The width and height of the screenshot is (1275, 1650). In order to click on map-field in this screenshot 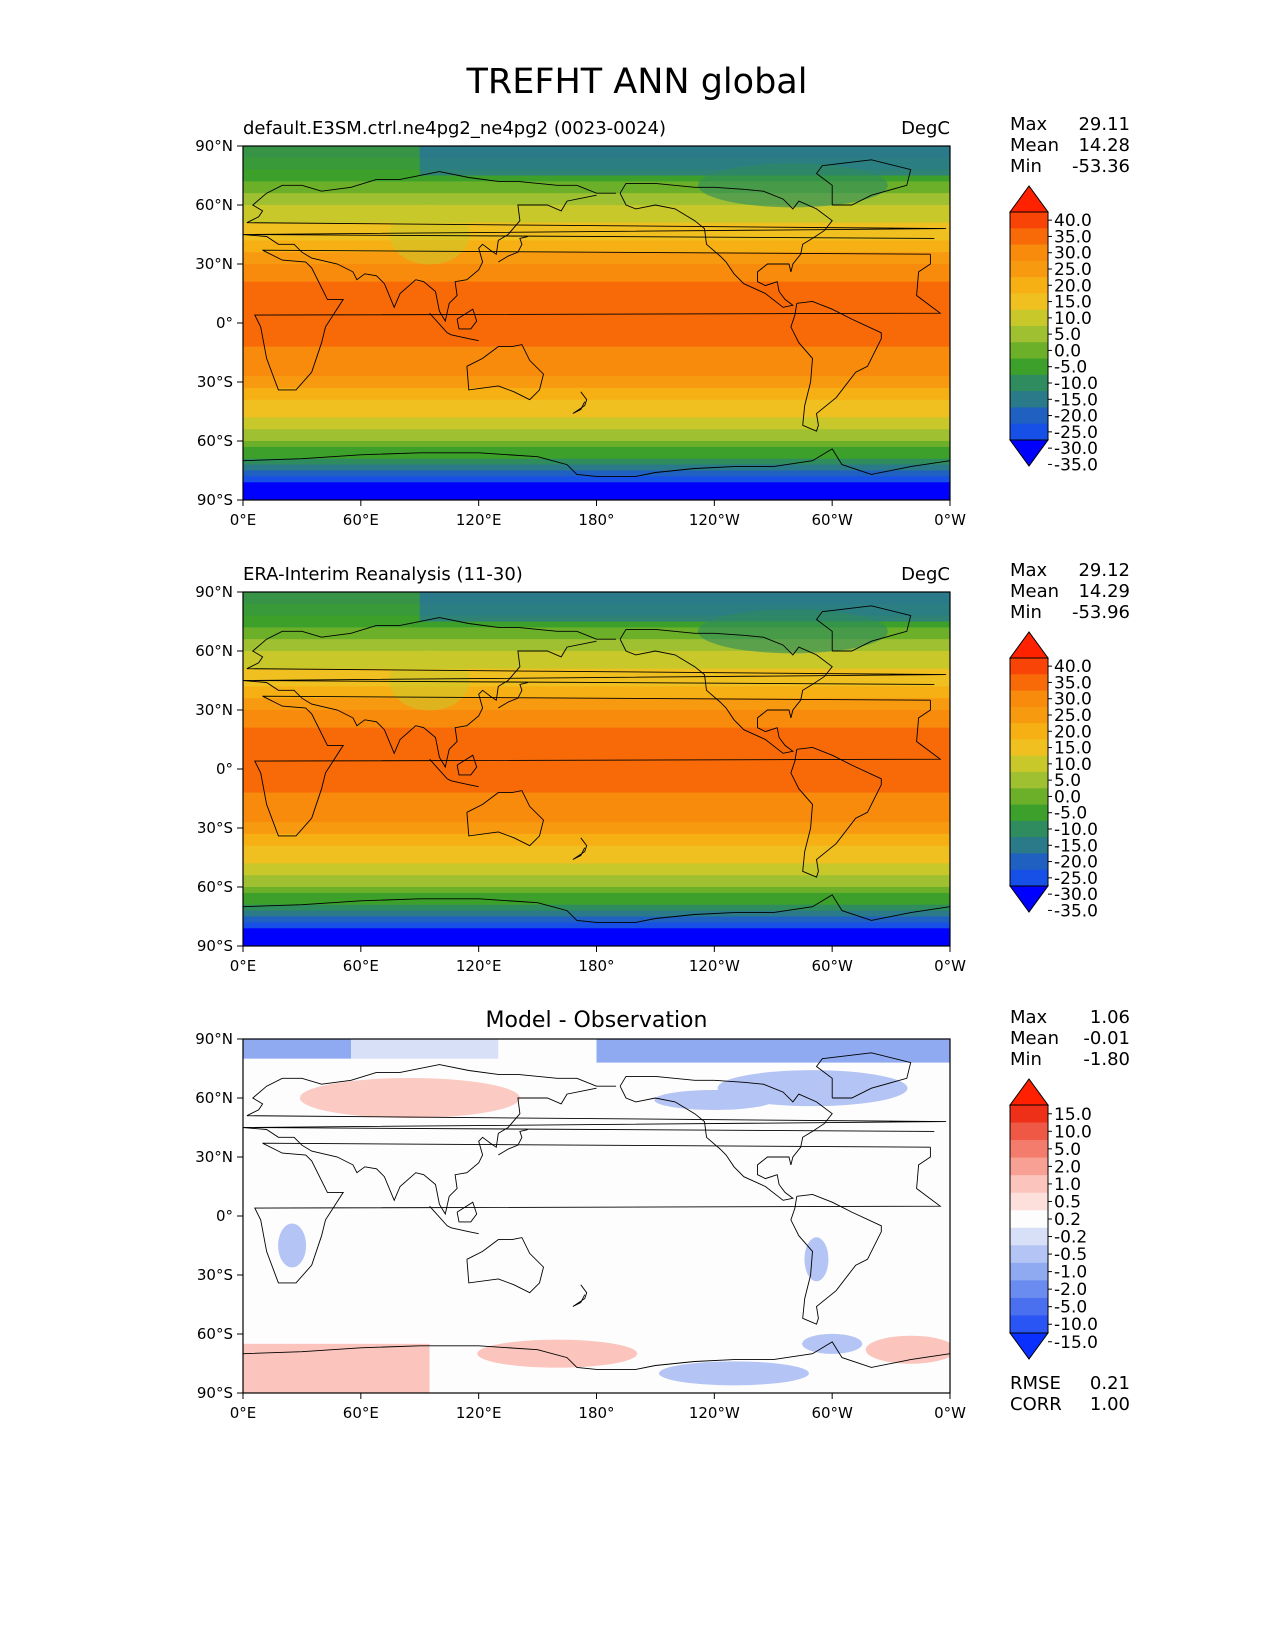, I will do `click(596, 769)`.